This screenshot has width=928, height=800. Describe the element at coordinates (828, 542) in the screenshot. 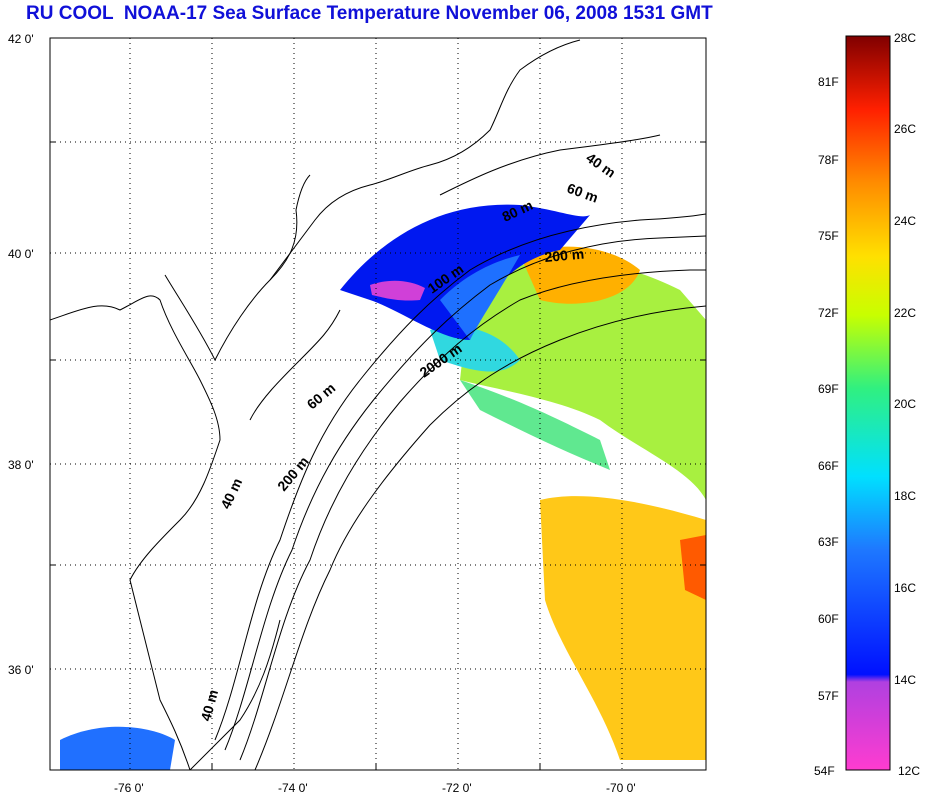

I see `cb-f-63: 63F` at that location.